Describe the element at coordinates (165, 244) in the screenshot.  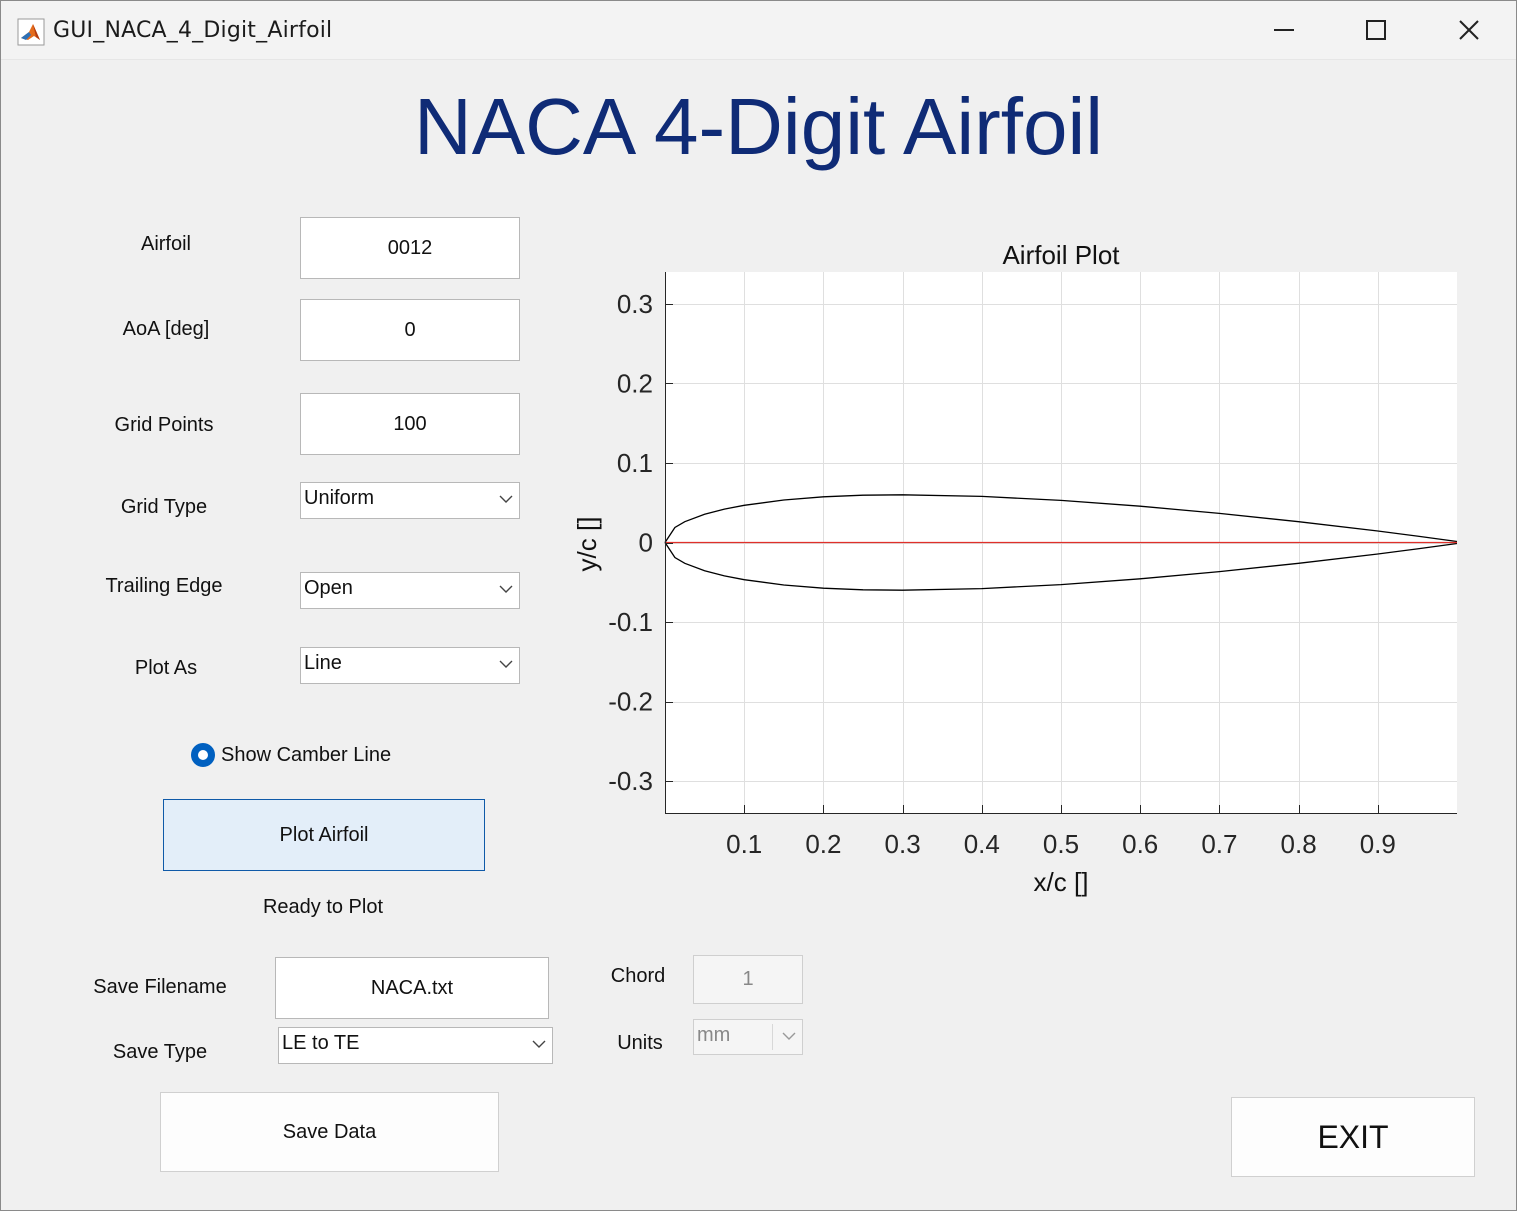
I see `airfoil-label: Airfoil` at that location.